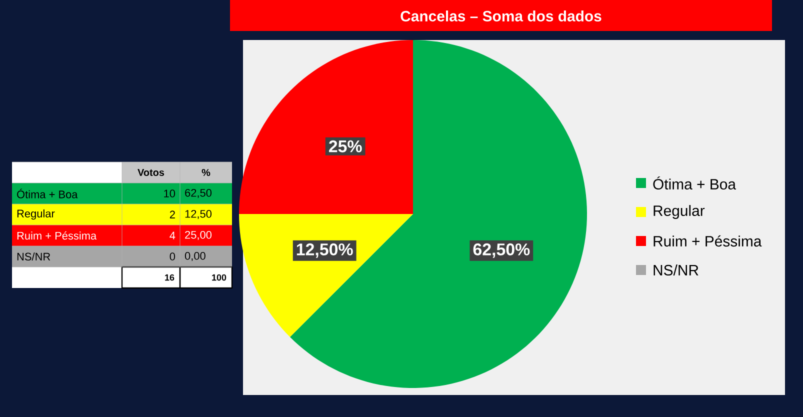 Image resolution: width=803 pixels, height=417 pixels. I want to click on legend-label: NS/NR, so click(676, 270).